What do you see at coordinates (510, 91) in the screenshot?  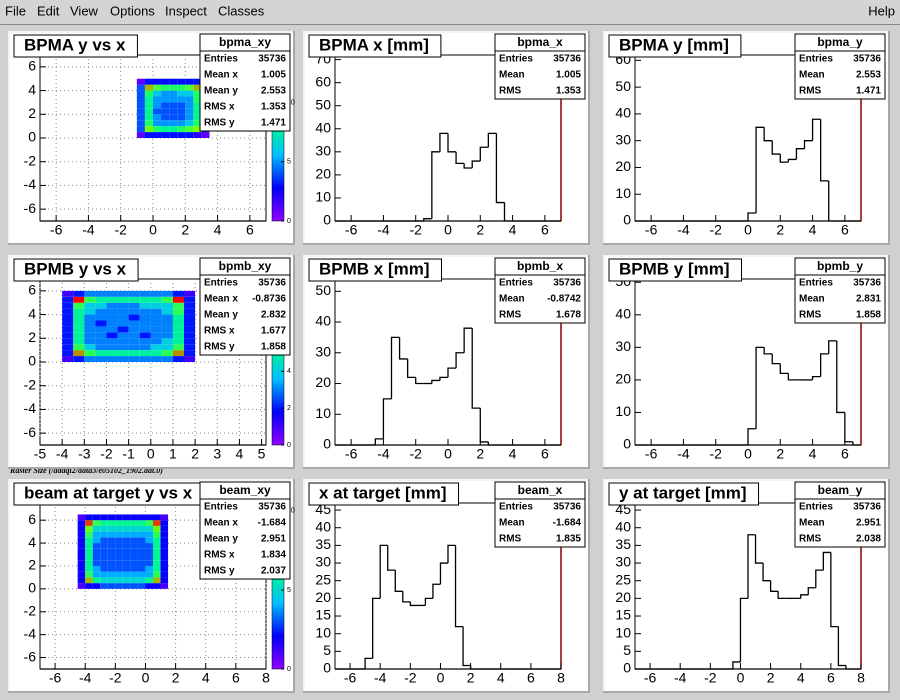 I see `stats-label: RMS` at bounding box center [510, 91].